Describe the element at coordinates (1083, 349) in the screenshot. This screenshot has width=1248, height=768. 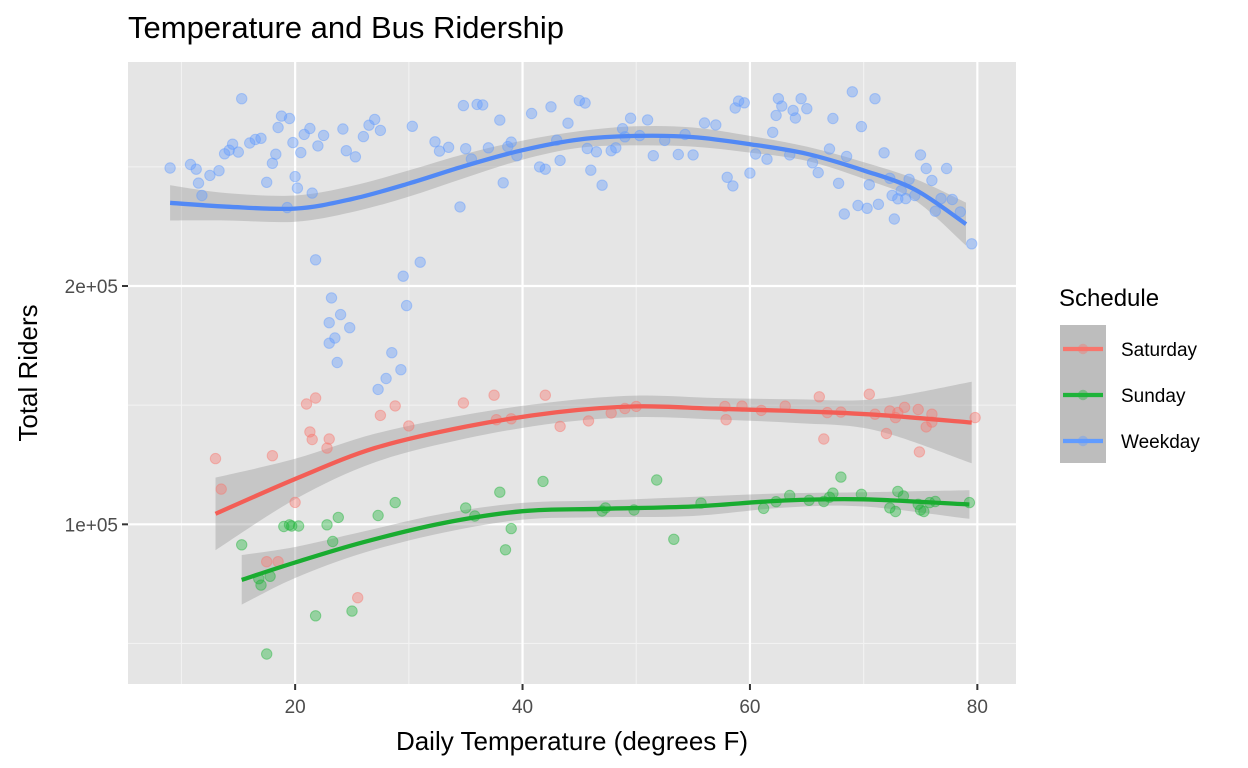
I see `legend-key-saturday-point` at that location.